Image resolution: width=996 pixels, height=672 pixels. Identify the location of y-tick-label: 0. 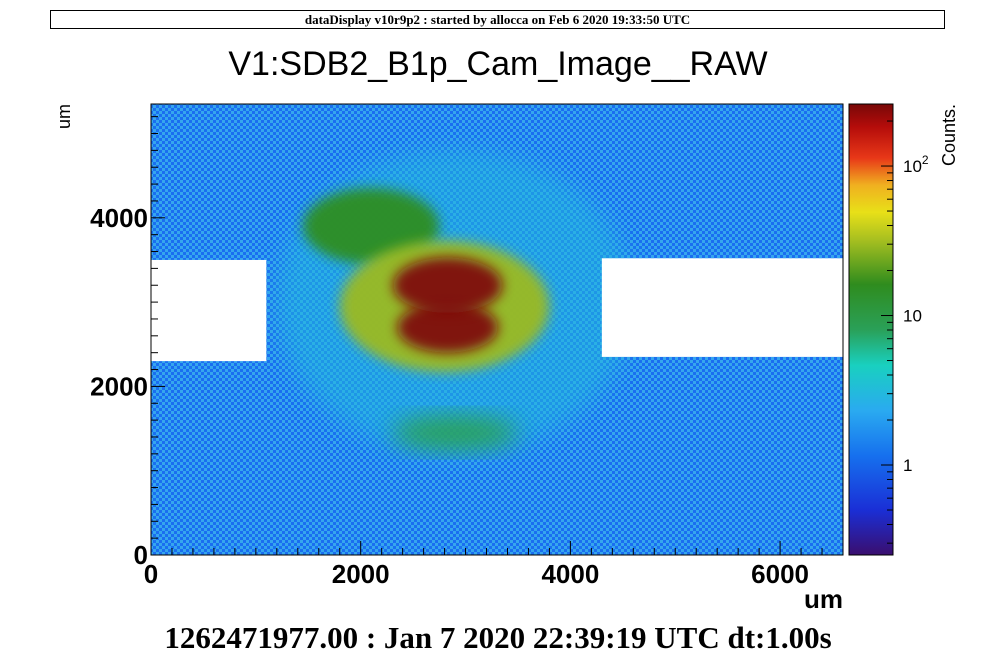
(141, 555).